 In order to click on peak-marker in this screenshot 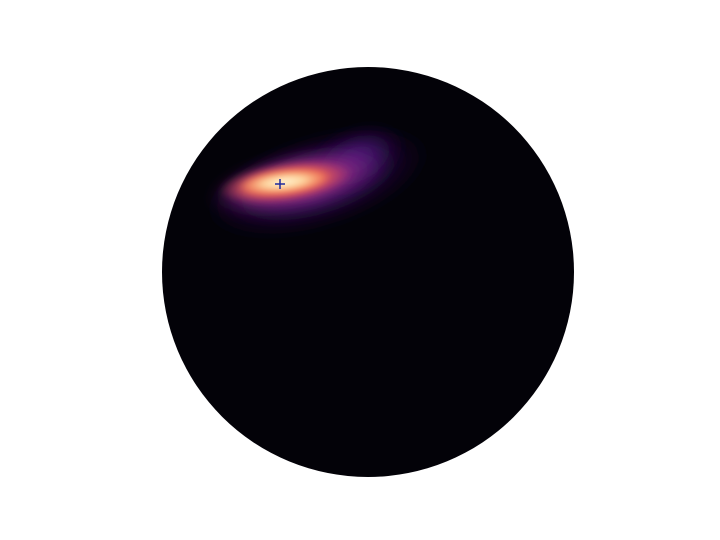, I will do `click(280, 184)`.